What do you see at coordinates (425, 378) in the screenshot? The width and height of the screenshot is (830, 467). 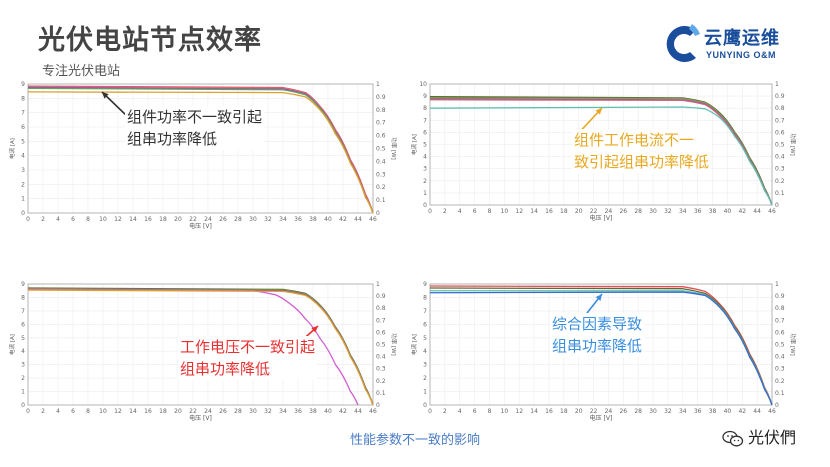 I see `y-tick-label: 2` at bounding box center [425, 378].